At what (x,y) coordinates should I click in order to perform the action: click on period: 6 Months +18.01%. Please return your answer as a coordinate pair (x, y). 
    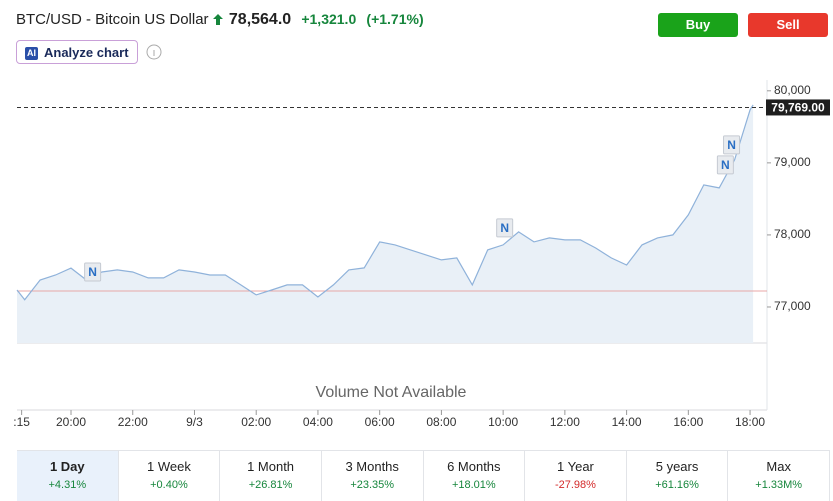
    Looking at the image, I should click on (475, 476).